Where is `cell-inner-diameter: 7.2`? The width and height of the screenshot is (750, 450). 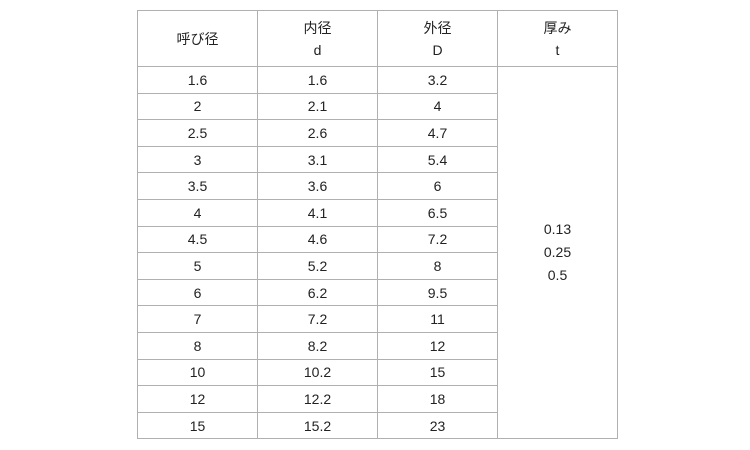
cell-inner-diameter: 7.2 is located at coordinates (317, 319).